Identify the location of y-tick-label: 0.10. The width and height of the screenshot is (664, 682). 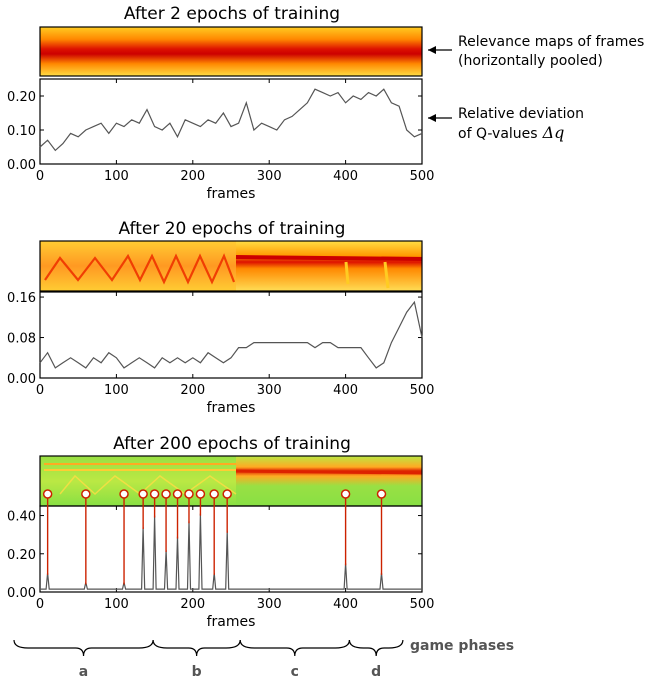
(21, 131).